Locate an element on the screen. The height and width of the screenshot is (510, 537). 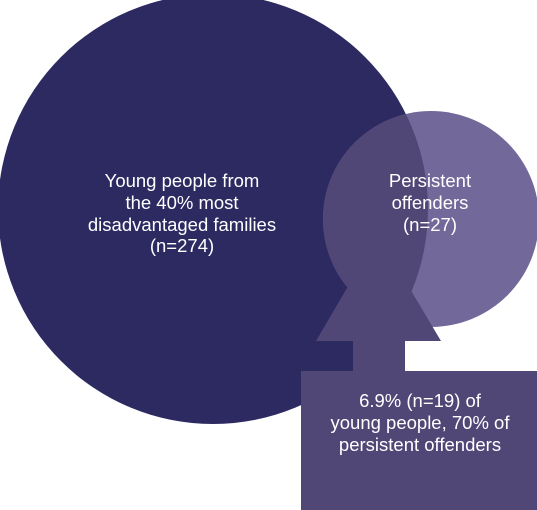
overlap-label-line: 6.9% (n=19) of is located at coordinates (420, 400).